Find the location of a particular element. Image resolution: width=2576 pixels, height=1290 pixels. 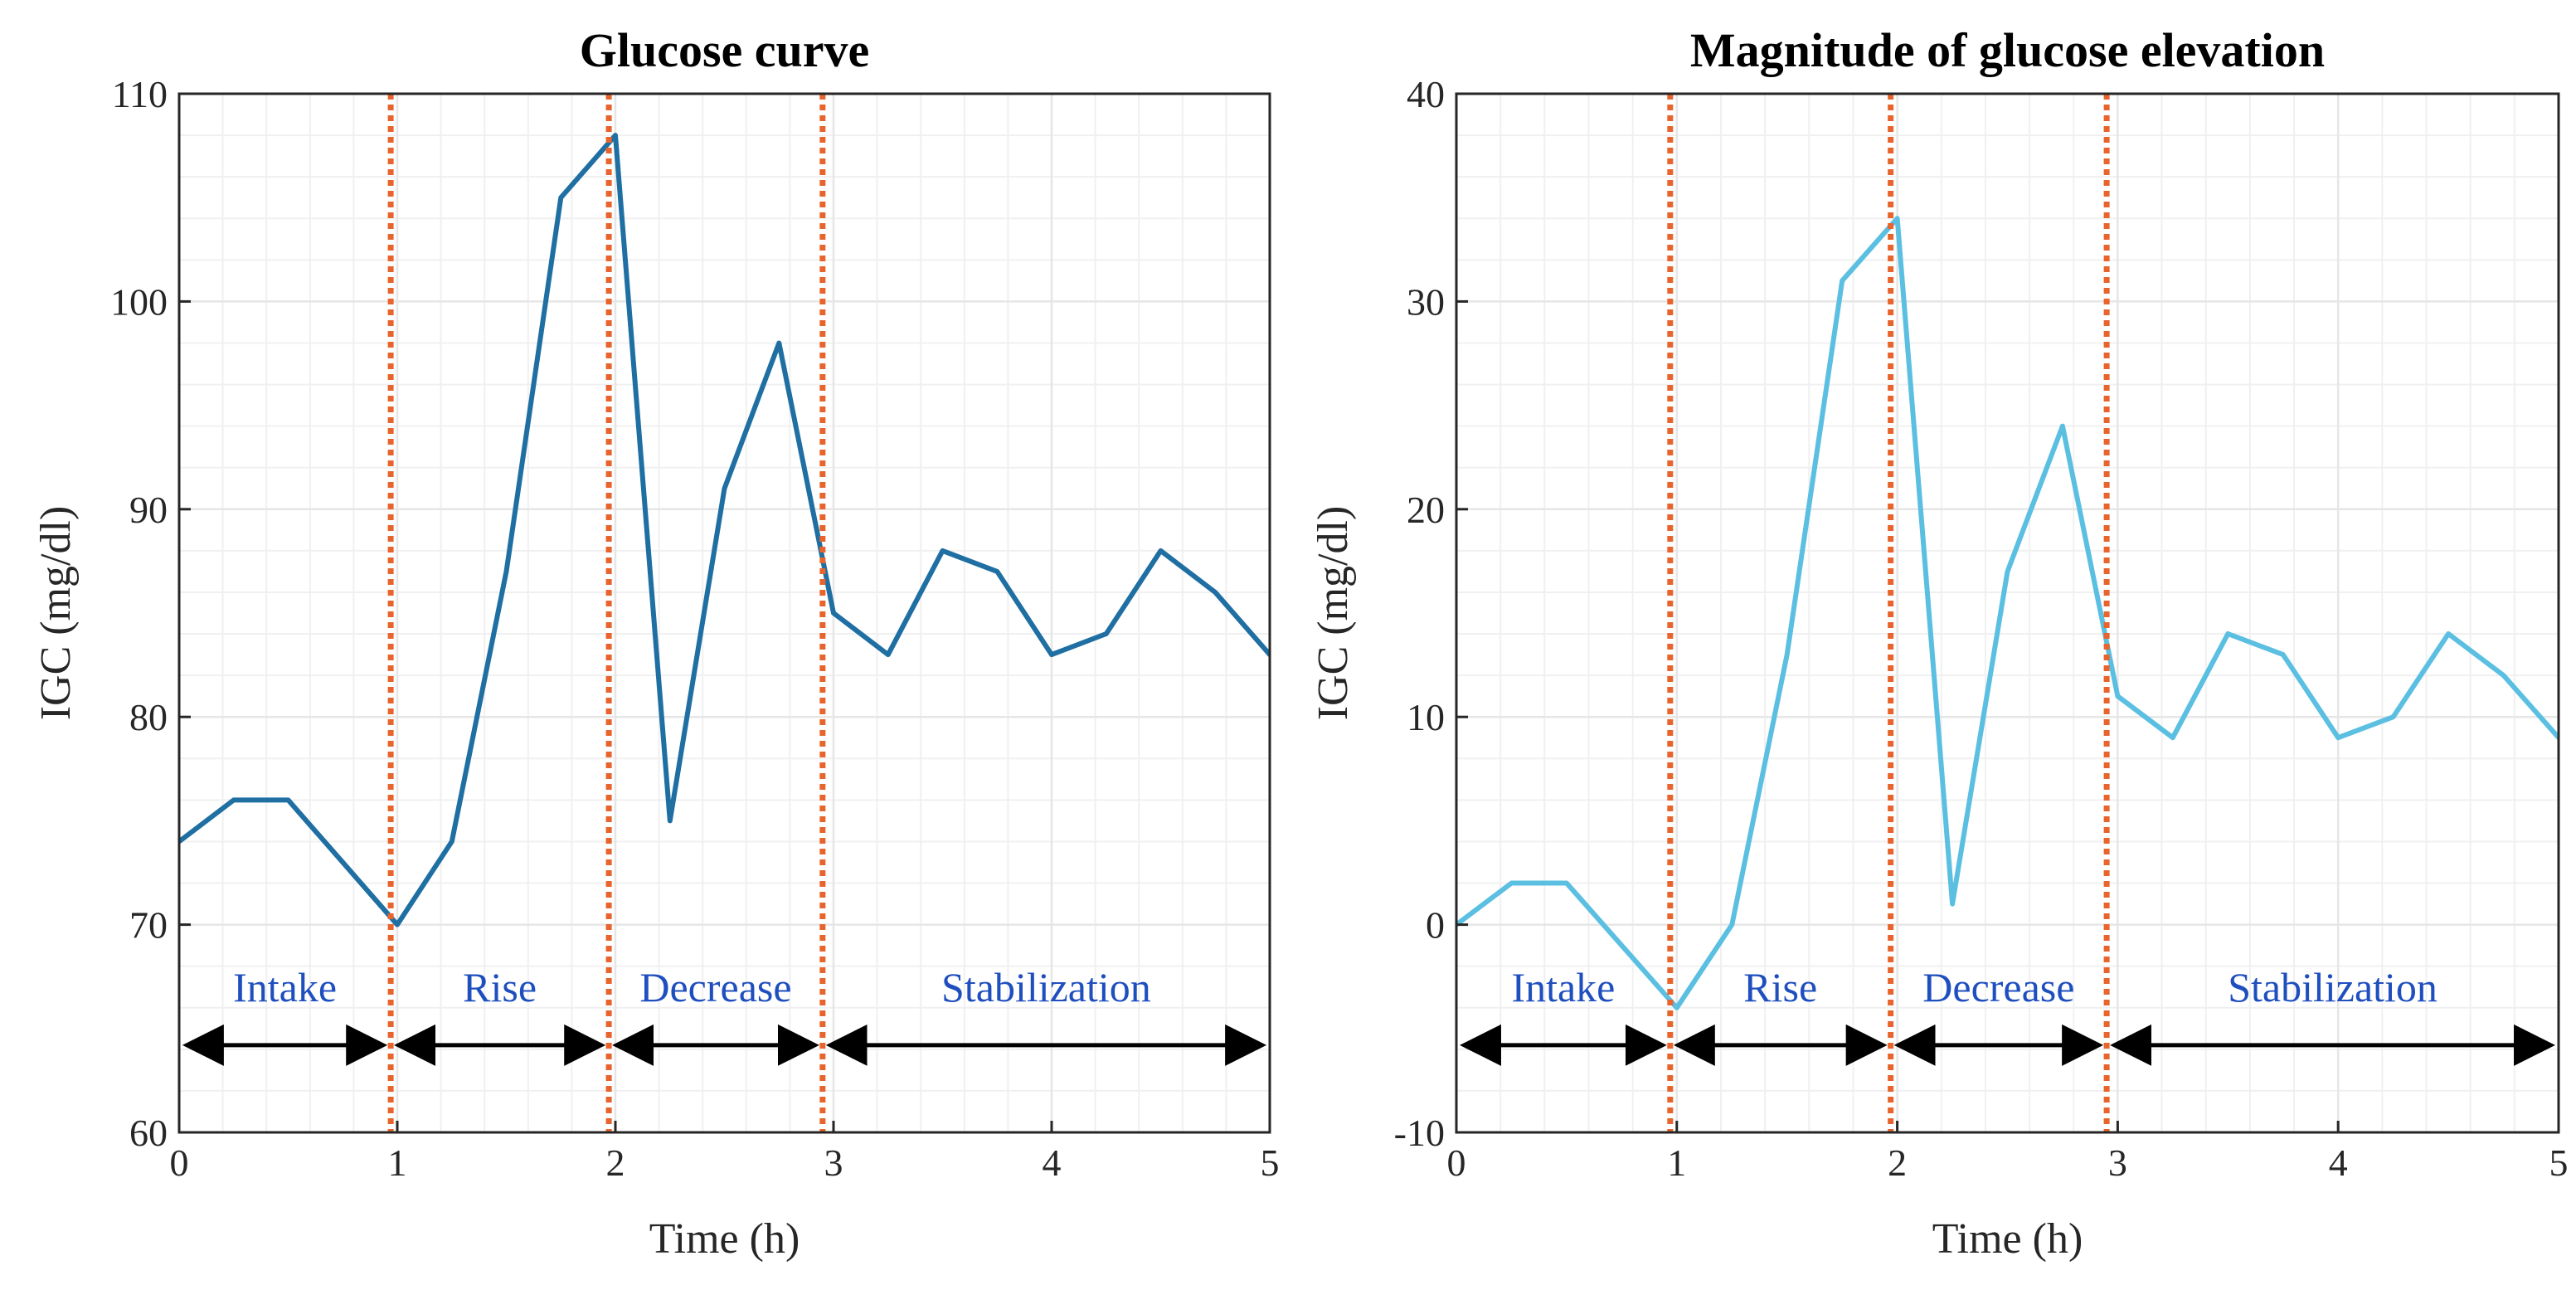

y-tick-label: 90 is located at coordinates (148, 510).